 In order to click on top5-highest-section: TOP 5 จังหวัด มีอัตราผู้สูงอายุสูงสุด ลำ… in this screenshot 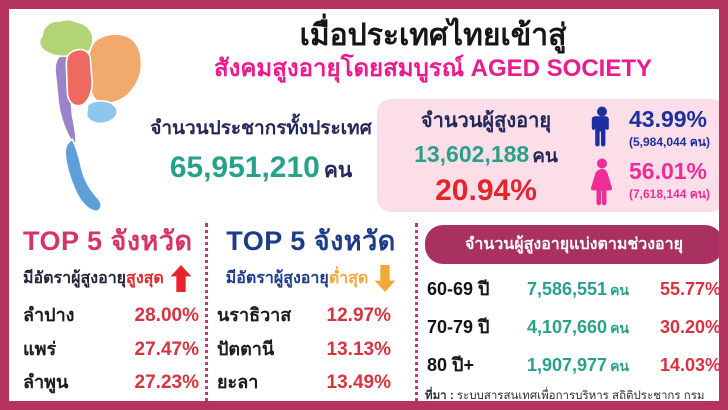, I will do `click(111, 314)`.